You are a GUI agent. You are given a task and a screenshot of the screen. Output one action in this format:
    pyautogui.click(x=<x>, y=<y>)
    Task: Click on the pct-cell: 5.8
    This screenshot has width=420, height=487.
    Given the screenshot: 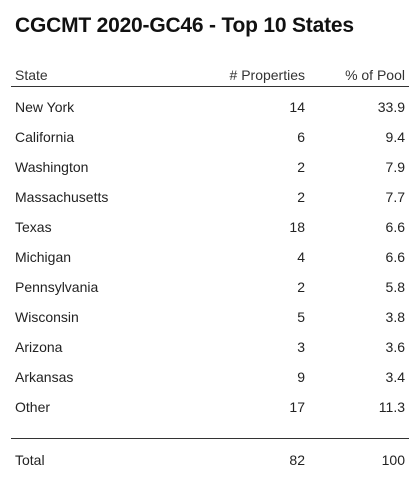 What is the action you would take?
    pyautogui.click(x=395, y=287)
    